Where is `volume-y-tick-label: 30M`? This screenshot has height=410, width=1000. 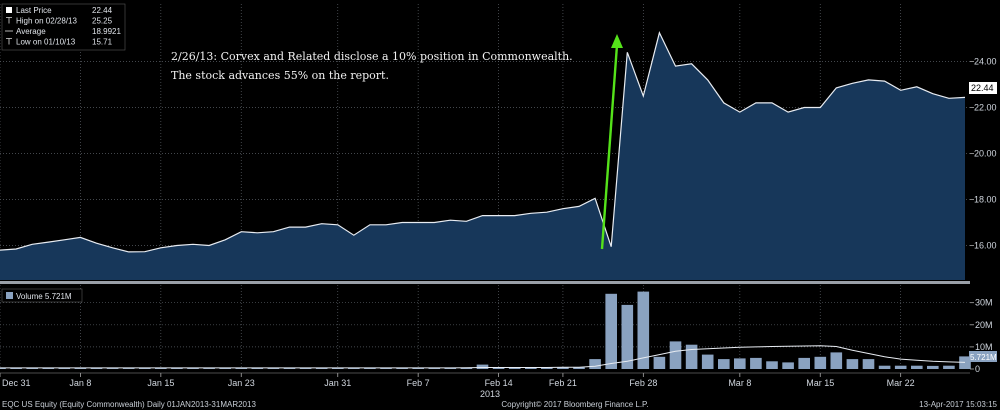 volume-y-tick-label: 30M is located at coordinates (984, 303).